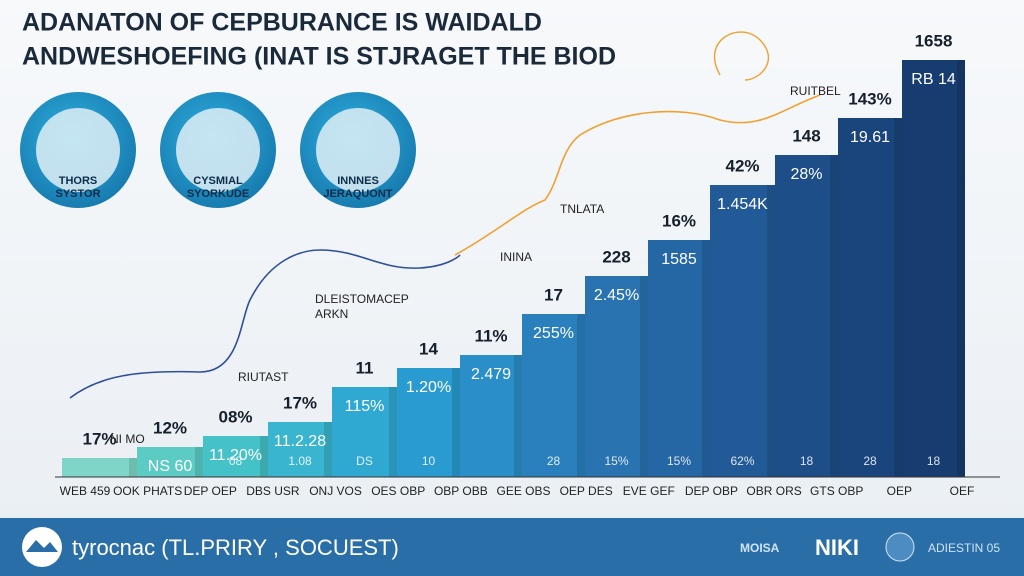 This screenshot has height=576, width=1024. I want to click on title-line: ANDWESHOEFING (INAT IS STJRAGET THE BIOD, so click(319, 57).